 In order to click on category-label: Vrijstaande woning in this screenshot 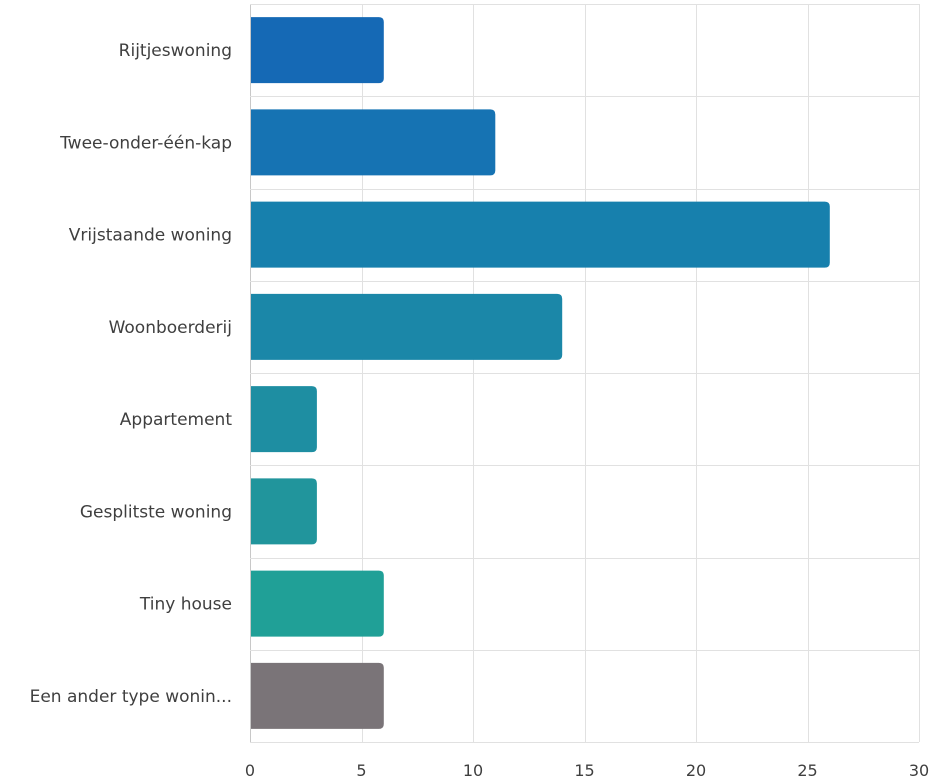, I will do `click(150, 236)`.